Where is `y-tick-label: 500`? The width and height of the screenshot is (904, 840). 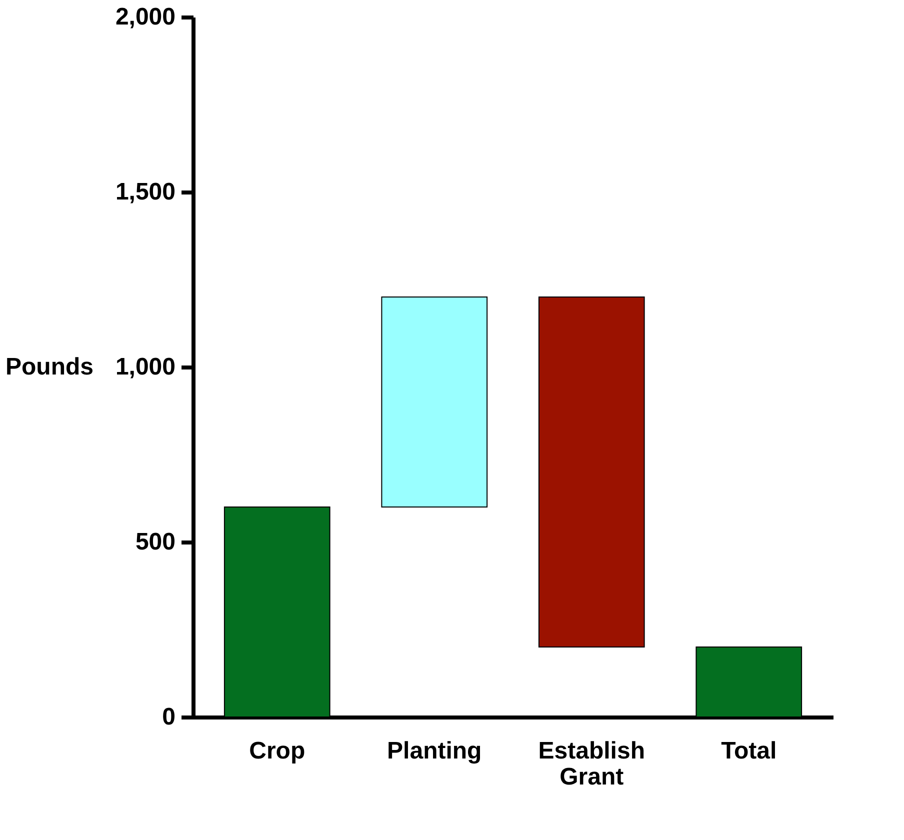
y-tick-label: 500 is located at coordinates (155, 542).